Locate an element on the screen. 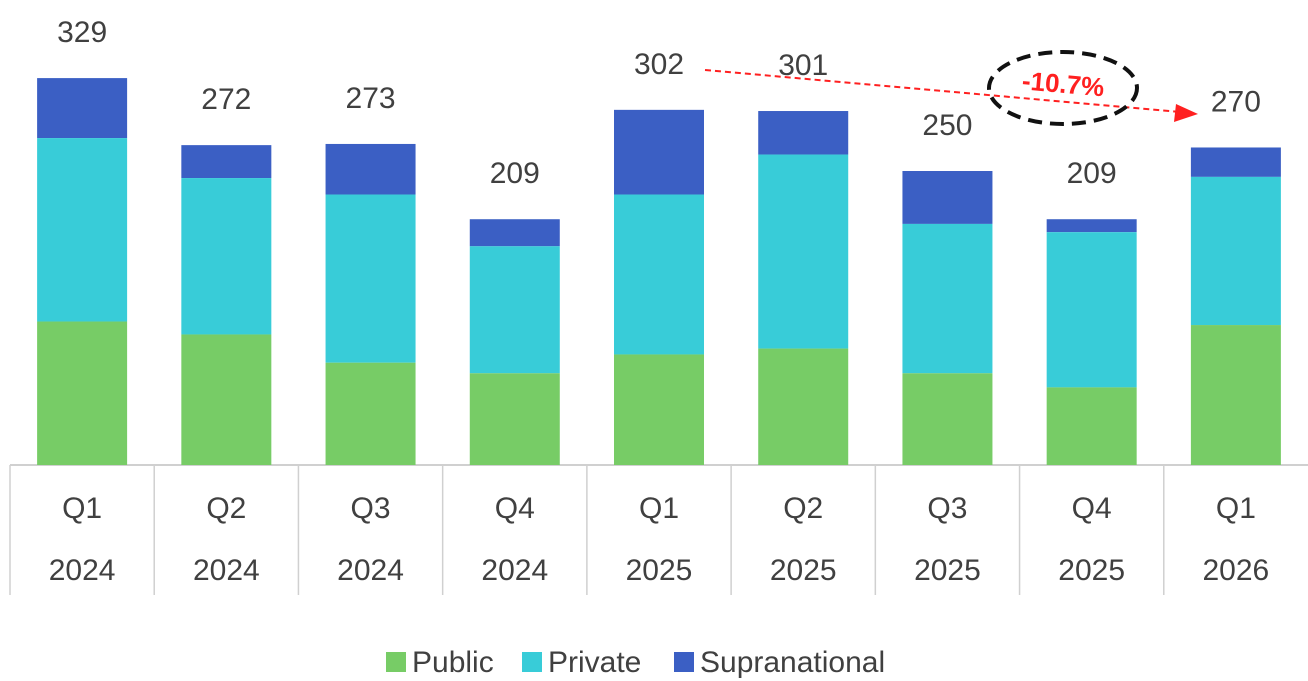 This screenshot has height=681, width=1308. total-label: 272 is located at coordinates (226, 99).